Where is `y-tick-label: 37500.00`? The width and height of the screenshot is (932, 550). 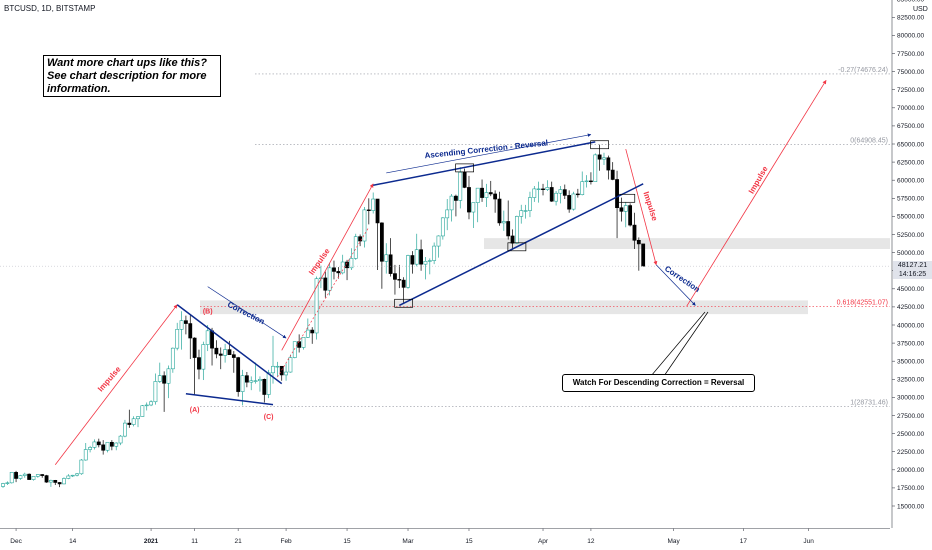
y-tick-label: 37500.00 is located at coordinates (910, 343).